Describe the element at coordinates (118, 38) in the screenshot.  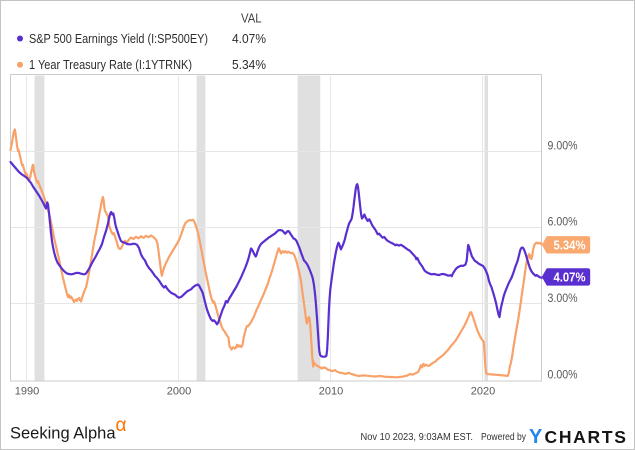
I see `svg-text:S&P 500 Earnings Yield (I:SP50: S&P 500 Earnings Yield (I:SP500EY)` at that location.